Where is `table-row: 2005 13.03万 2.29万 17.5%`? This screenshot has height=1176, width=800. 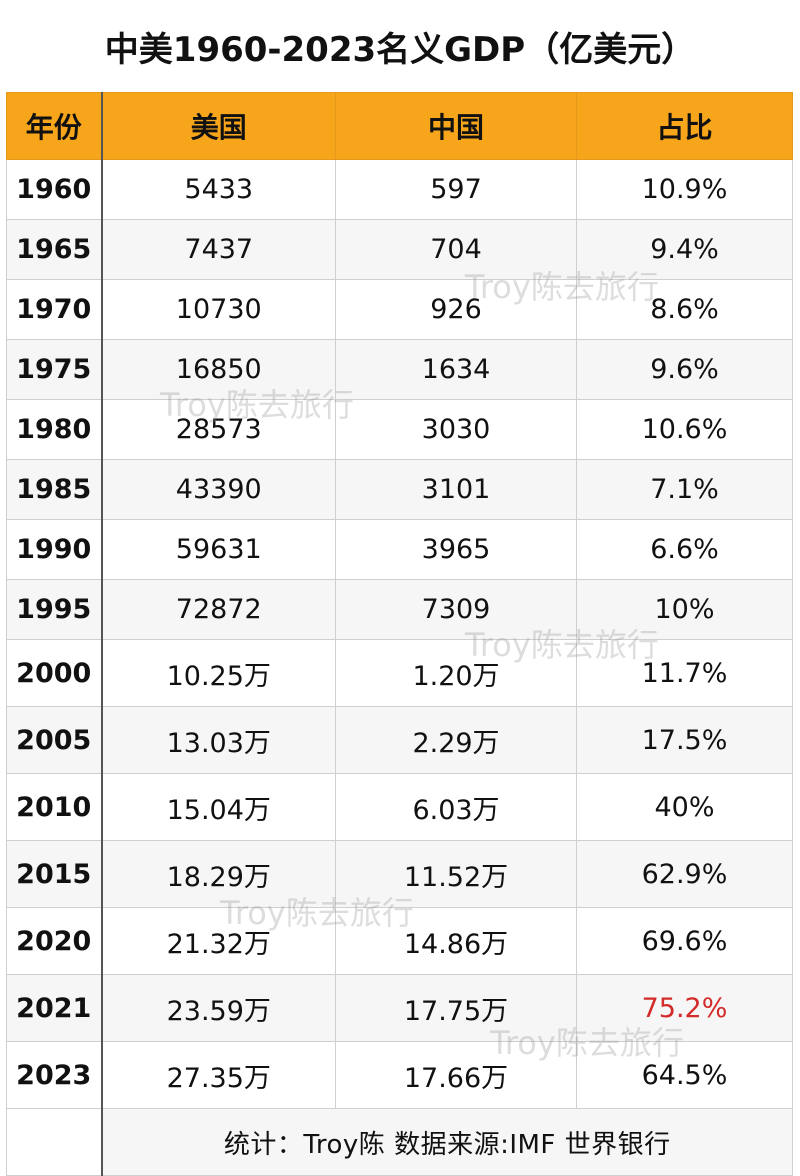
table-row: 2005 13.03万 2.29万 17.5% is located at coordinates (399, 740).